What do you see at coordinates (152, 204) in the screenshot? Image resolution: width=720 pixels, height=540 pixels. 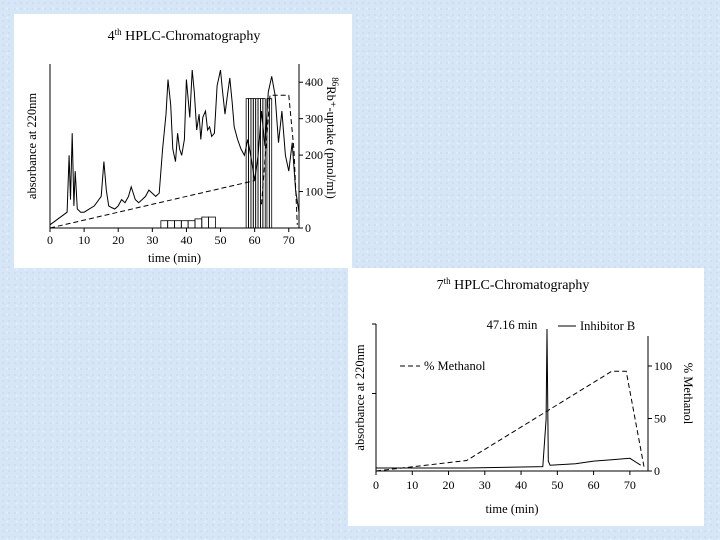 I see `baseline-line` at bounding box center [152, 204].